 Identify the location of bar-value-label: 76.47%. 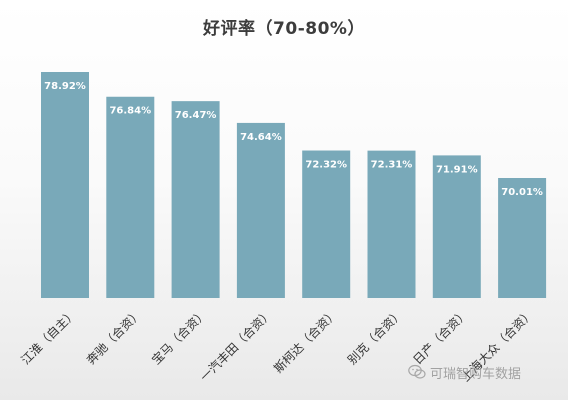
(196, 115).